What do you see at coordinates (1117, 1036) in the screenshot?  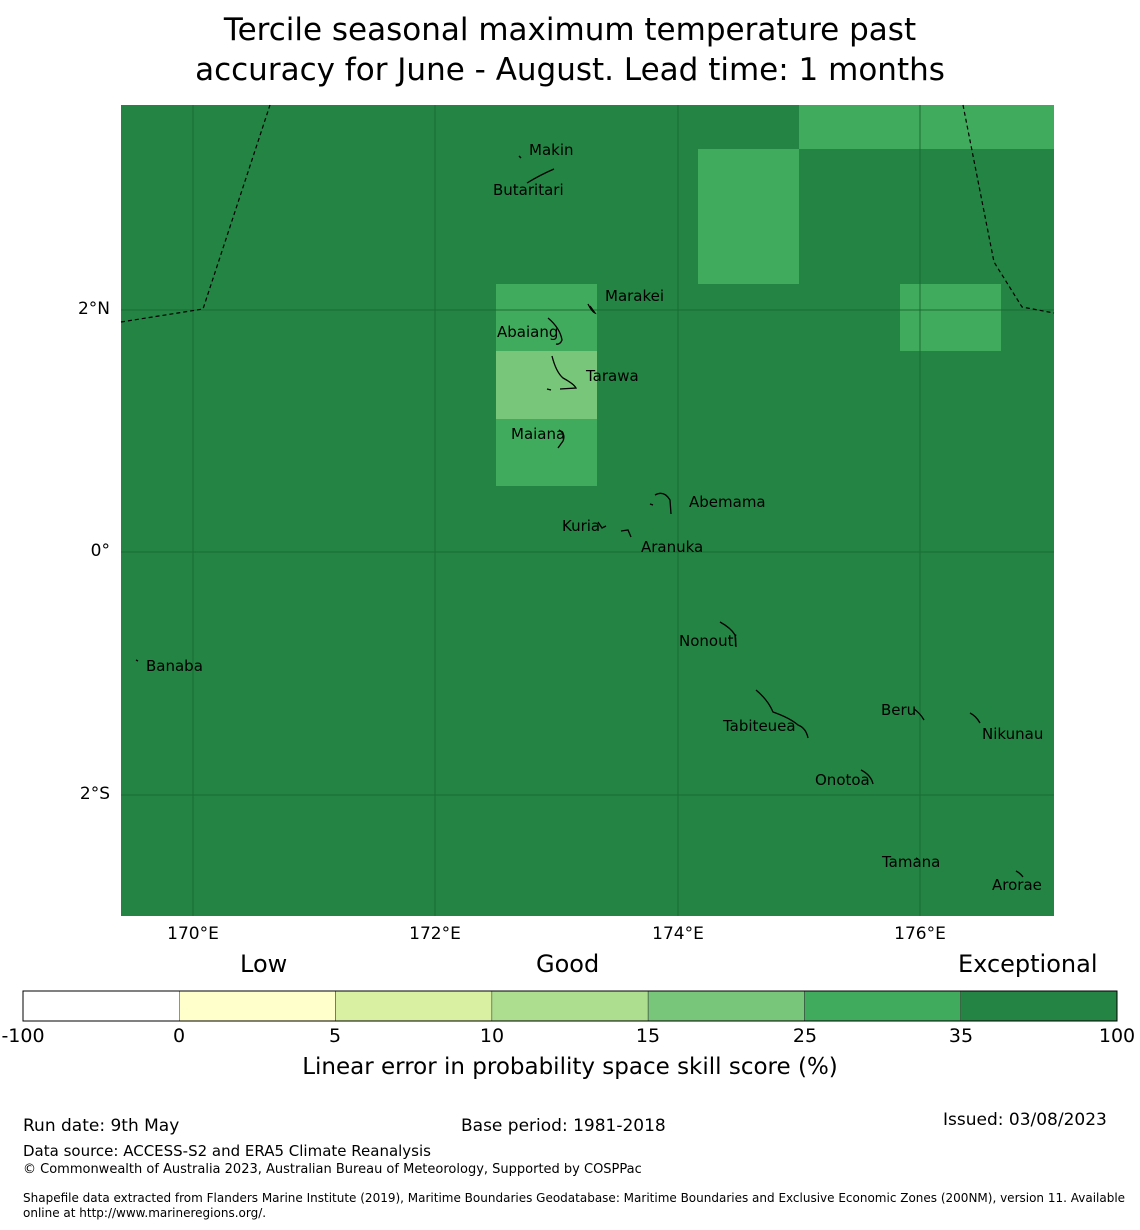 I see `legend-tick: 100` at bounding box center [1117, 1036].